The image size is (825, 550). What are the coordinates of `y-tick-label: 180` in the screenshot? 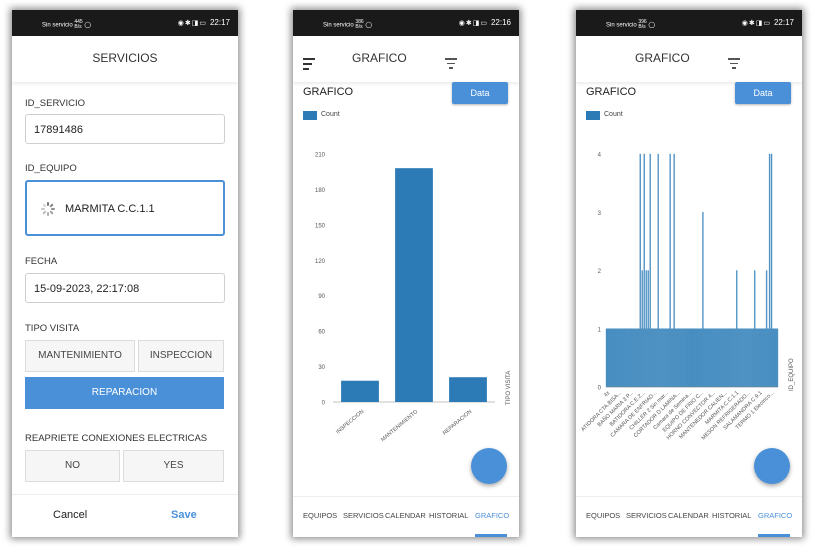 It's located at (320, 191).